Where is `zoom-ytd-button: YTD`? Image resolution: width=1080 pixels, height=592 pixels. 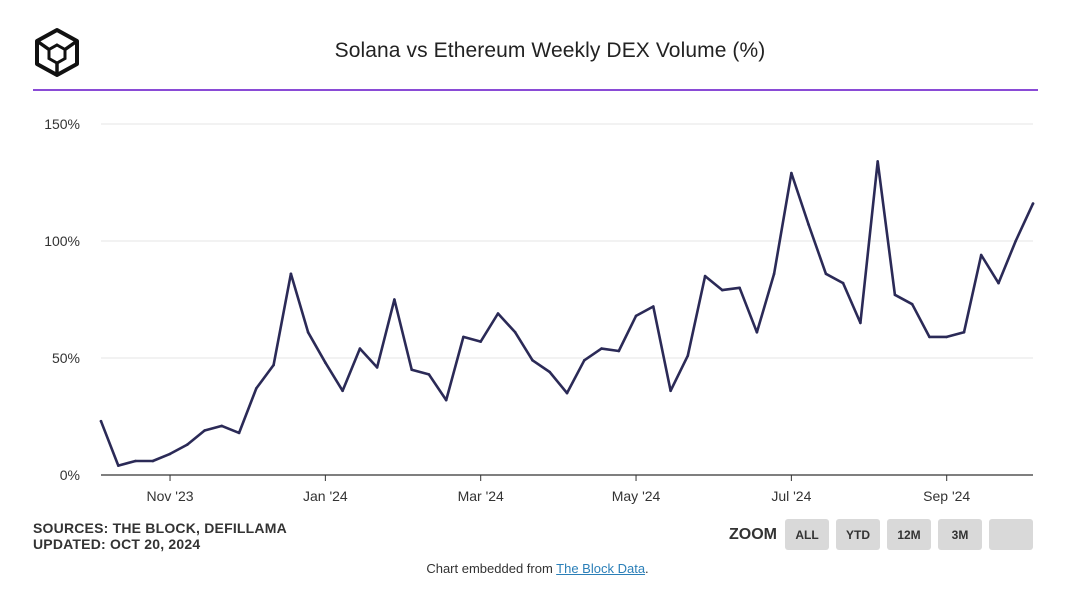
zoom-ytd-button: YTD is located at coordinates (858, 534).